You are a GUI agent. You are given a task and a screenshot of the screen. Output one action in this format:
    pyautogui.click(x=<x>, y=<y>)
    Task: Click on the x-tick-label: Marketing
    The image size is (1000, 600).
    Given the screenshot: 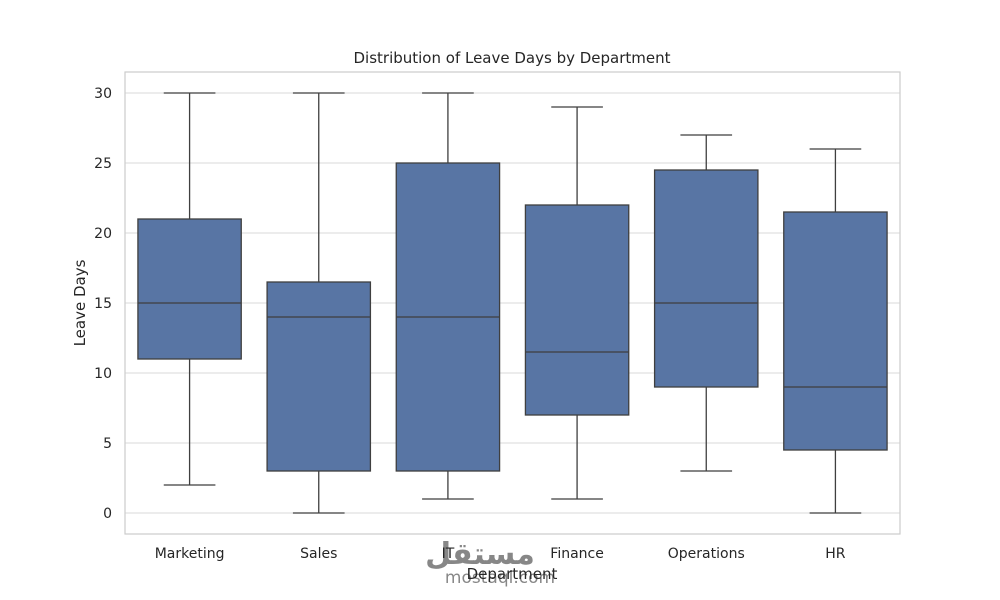 What is the action you would take?
    pyautogui.click(x=190, y=554)
    